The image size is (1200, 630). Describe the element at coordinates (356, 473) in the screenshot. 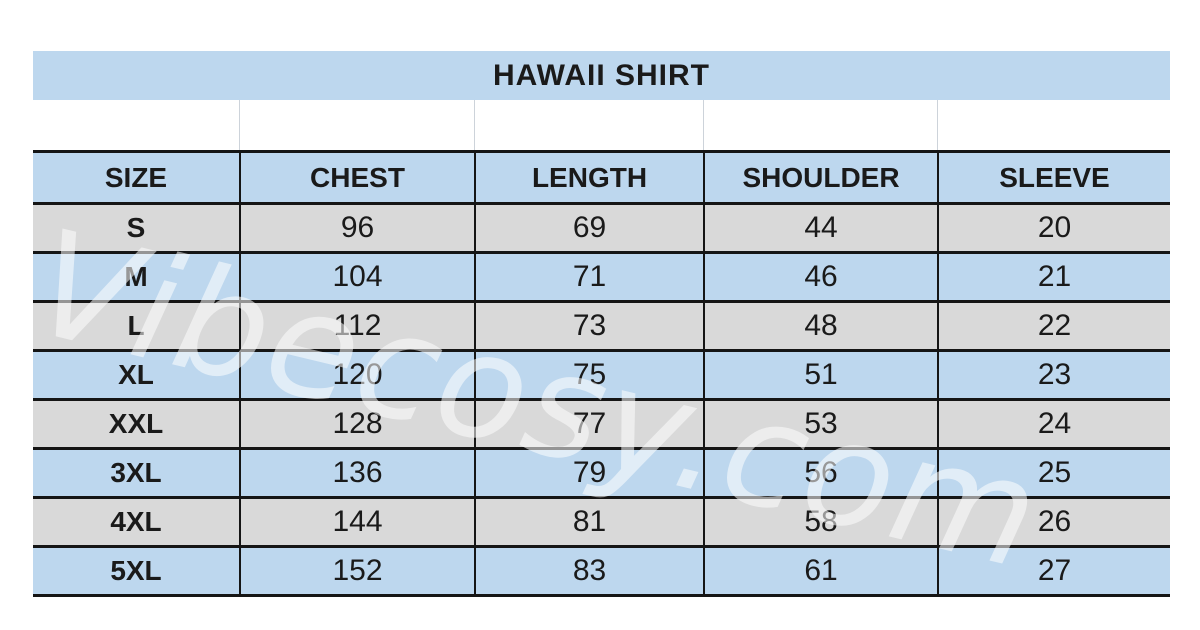

I see `cell-chest: 136` at that location.